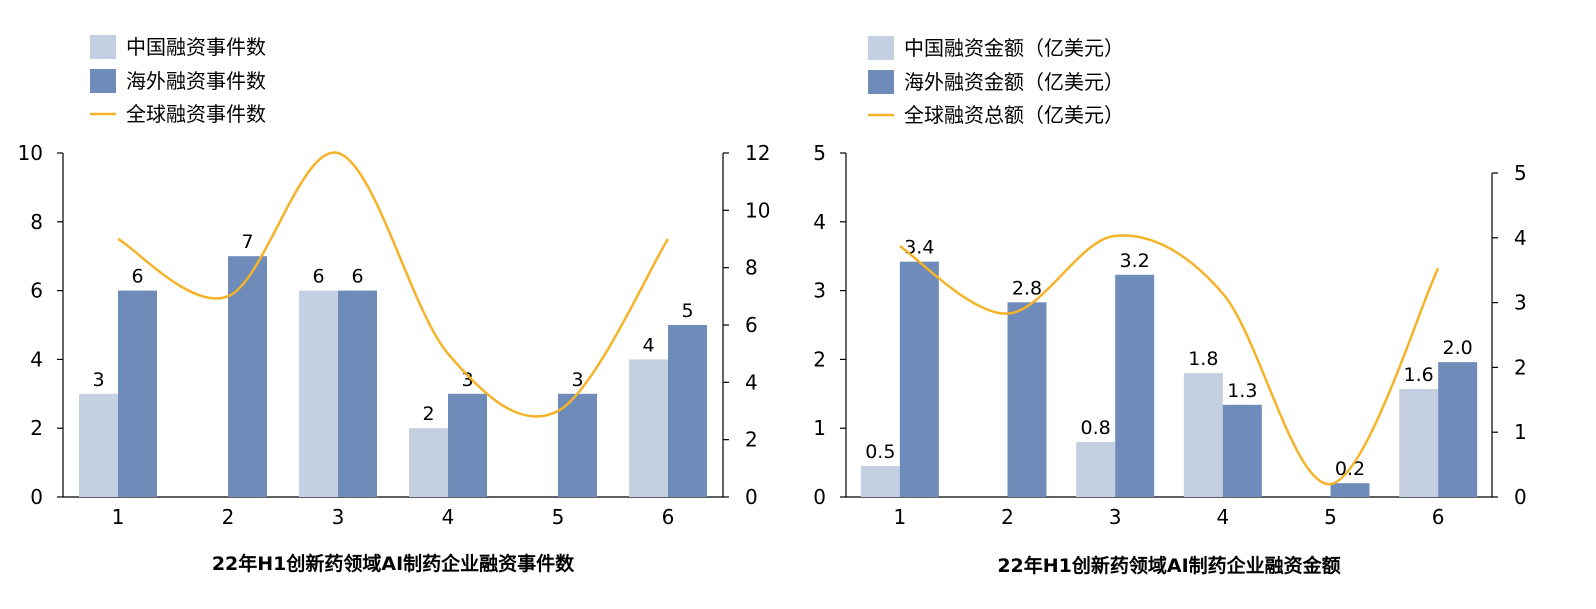 The width and height of the screenshot is (1596, 609). What do you see at coordinates (996, 115) in the screenshot?
I see `legend-item: 全球融资总额（亿美元）` at bounding box center [996, 115].